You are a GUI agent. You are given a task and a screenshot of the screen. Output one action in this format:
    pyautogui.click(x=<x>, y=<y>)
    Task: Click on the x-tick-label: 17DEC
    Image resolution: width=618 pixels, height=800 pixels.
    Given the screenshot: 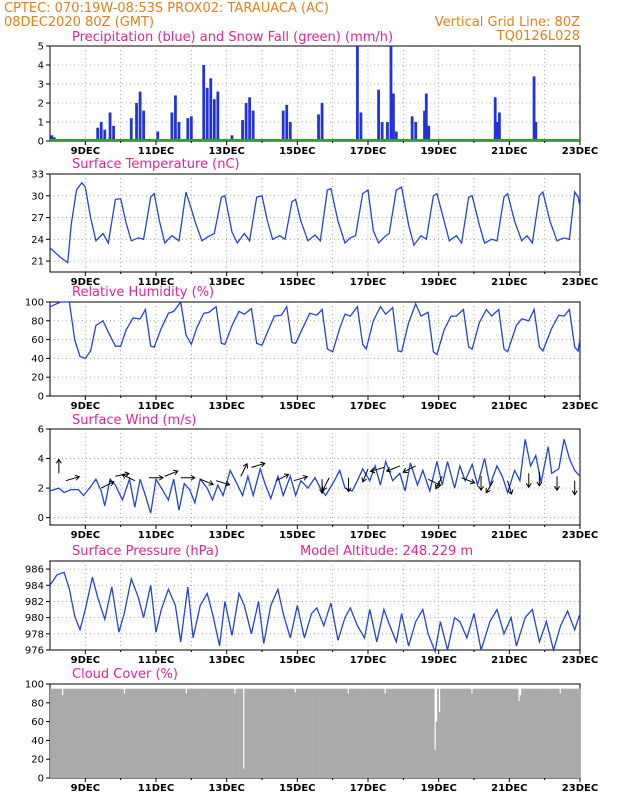 What is the action you would take?
    pyautogui.click(x=368, y=535)
    